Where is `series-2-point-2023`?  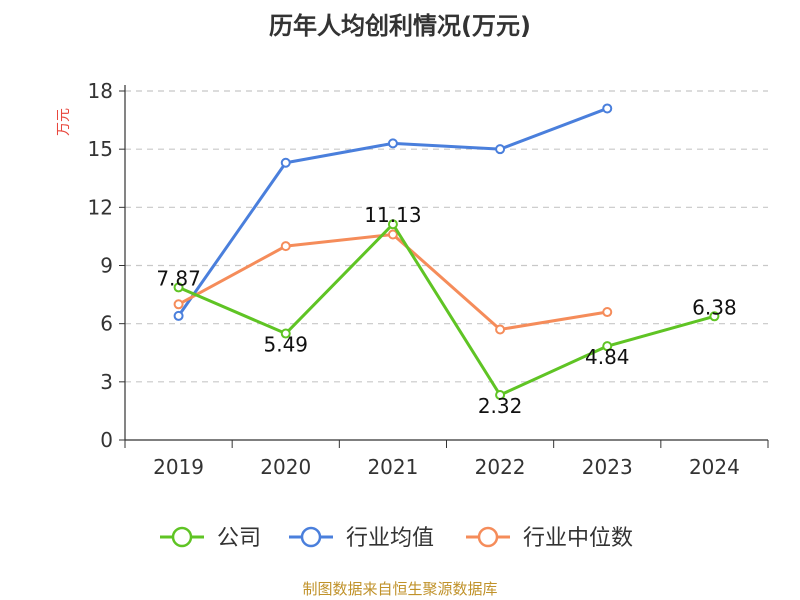
series-2-point-2023 is located at coordinates (607, 312).